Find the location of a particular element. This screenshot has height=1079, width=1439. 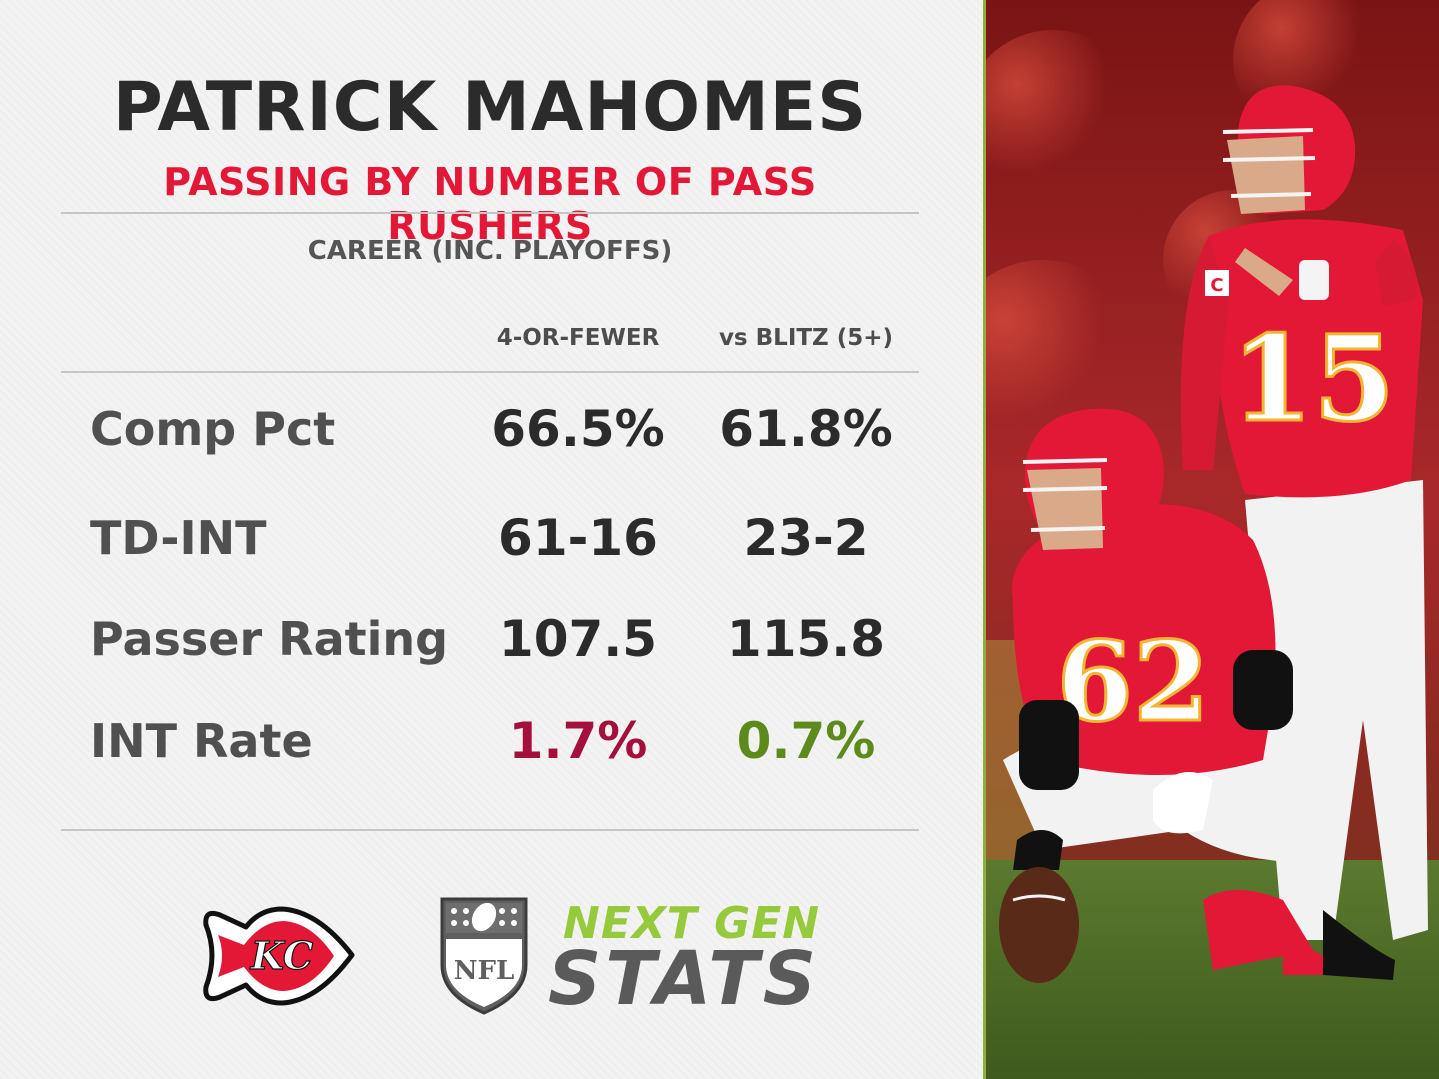

chiefs-logo-letters: KC is located at coordinates (281, 955).